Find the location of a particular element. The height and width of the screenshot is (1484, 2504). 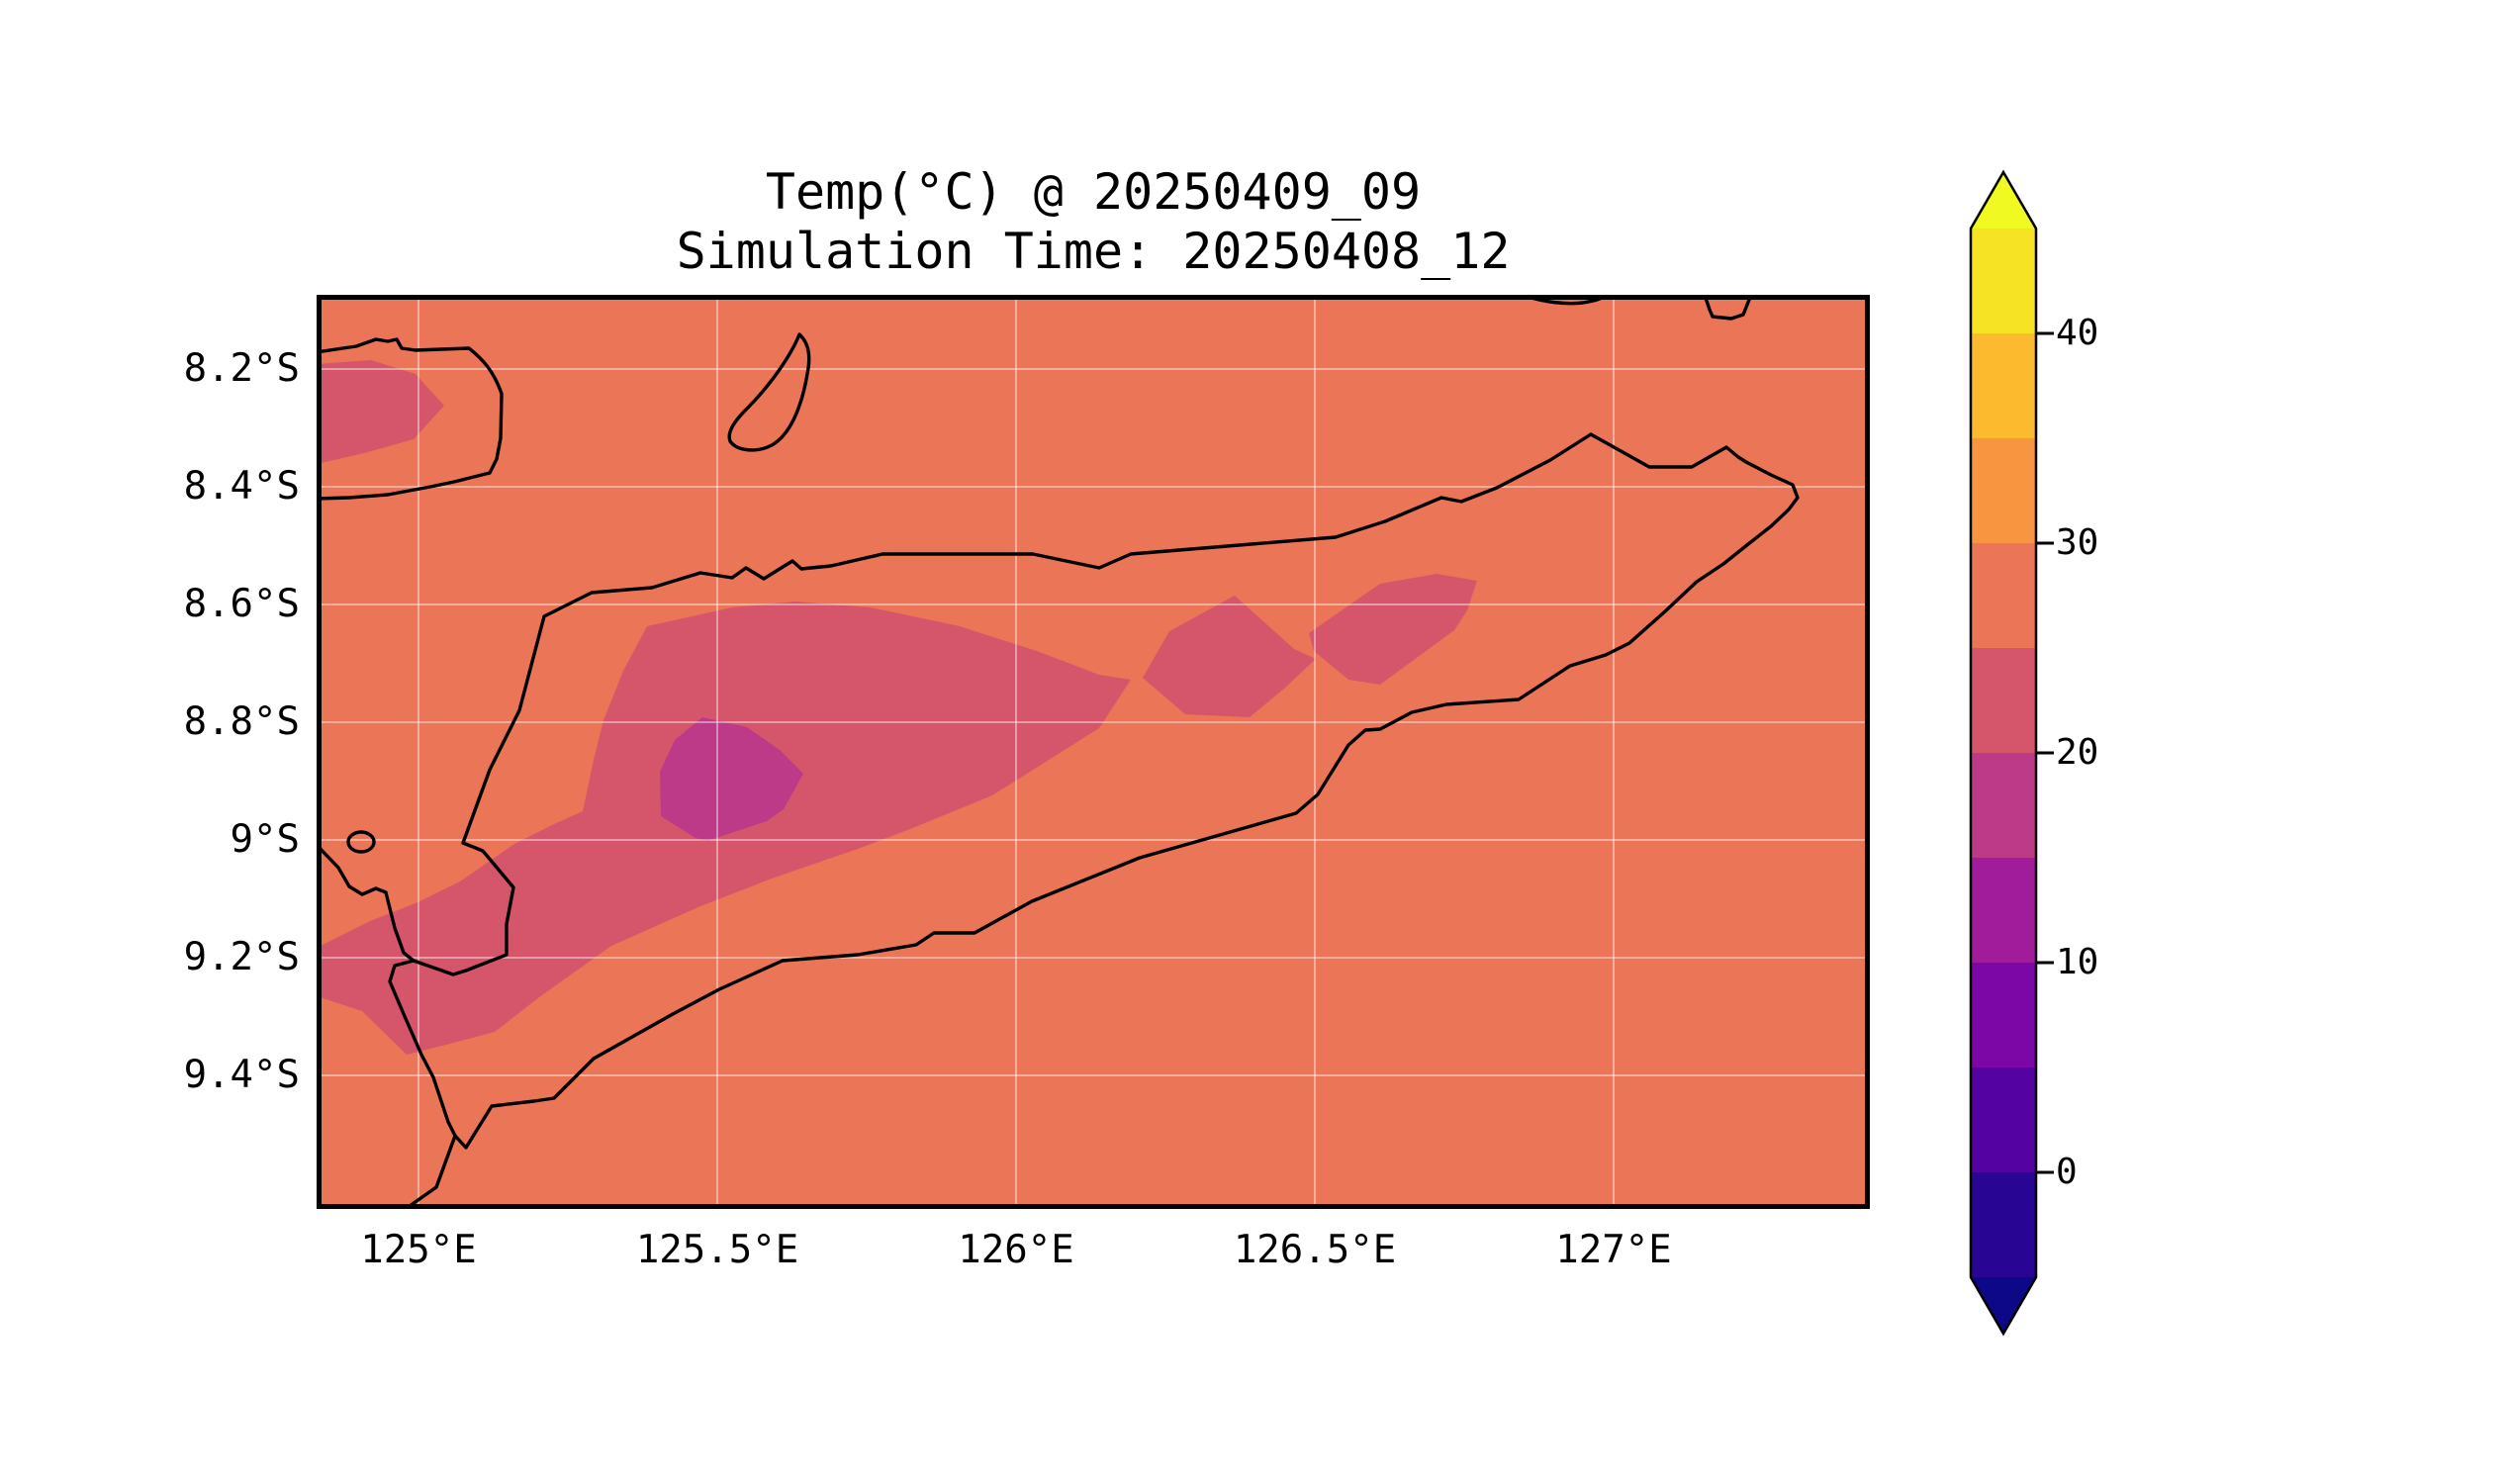

lat-tick-label: 8.4°S is located at coordinates (241, 486).